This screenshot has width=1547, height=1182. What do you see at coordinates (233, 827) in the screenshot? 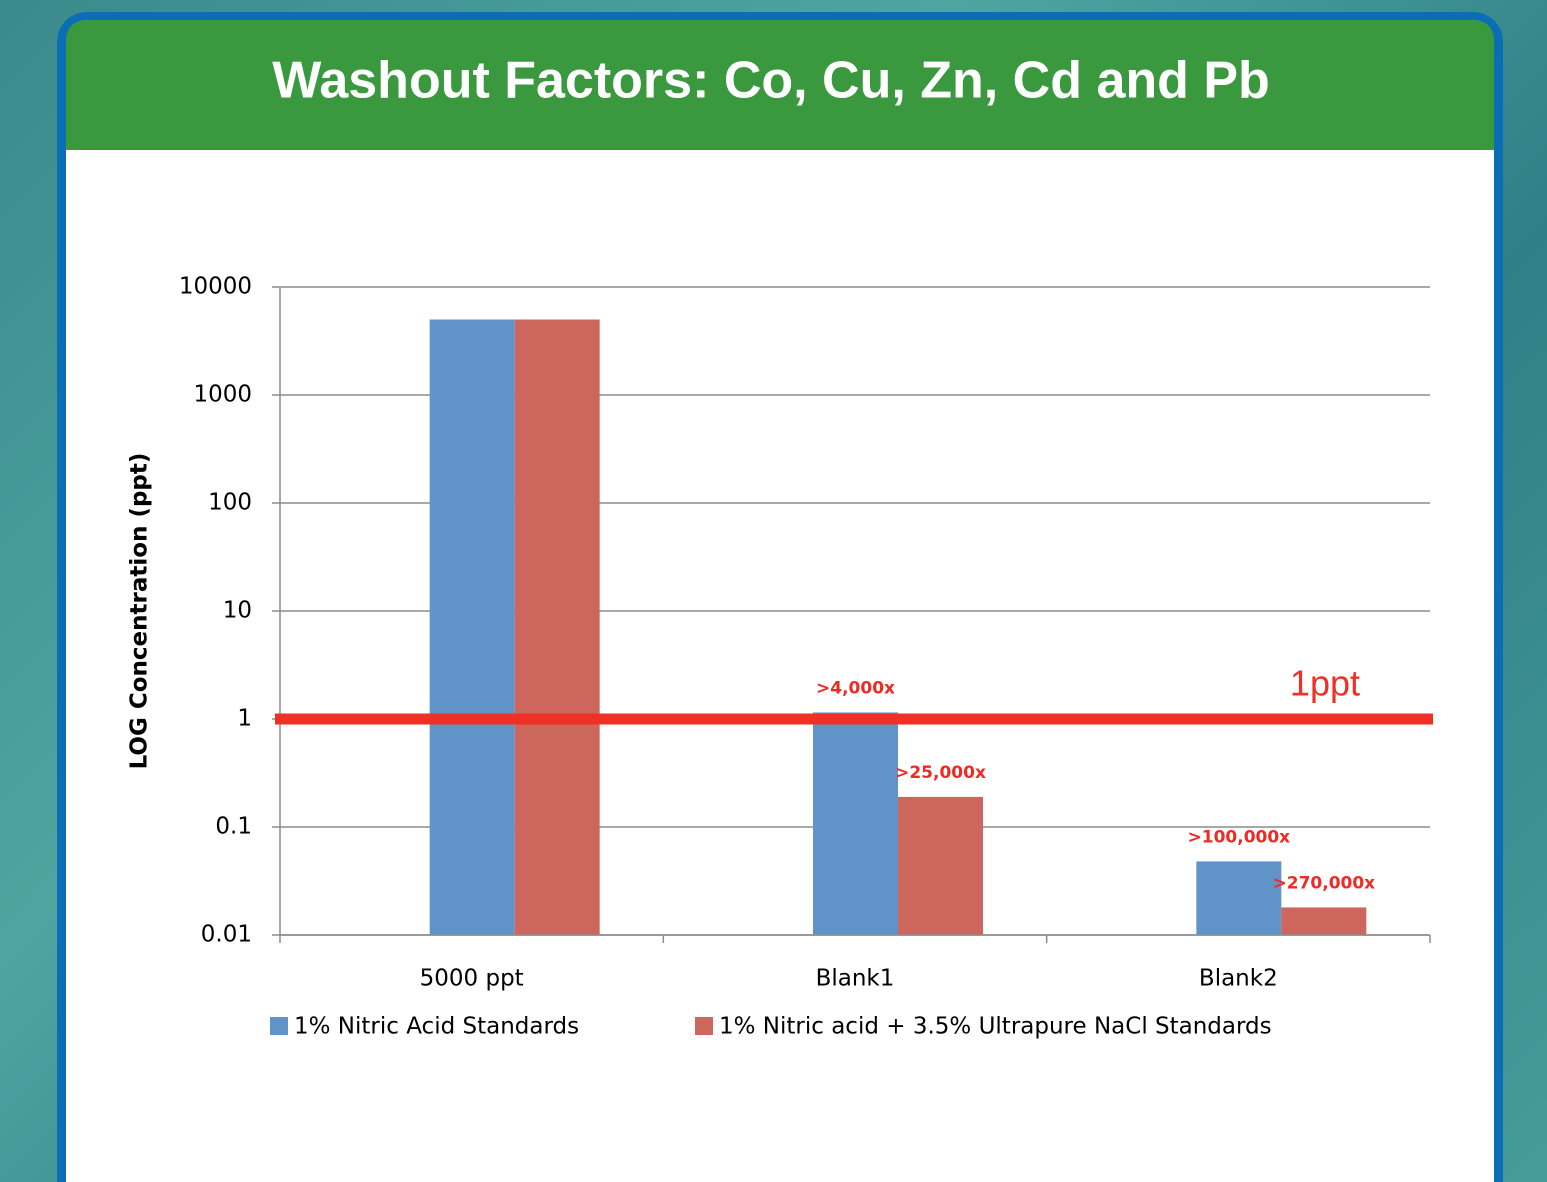
I see `y-tick-label: 0.1` at bounding box center [233, 827].